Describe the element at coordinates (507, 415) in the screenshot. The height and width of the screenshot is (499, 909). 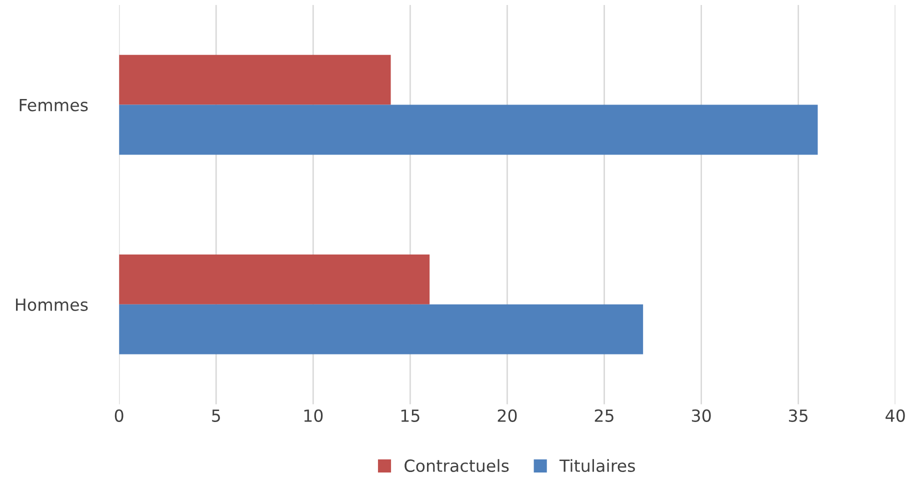
I see `x-tick-label: 20` at that location.